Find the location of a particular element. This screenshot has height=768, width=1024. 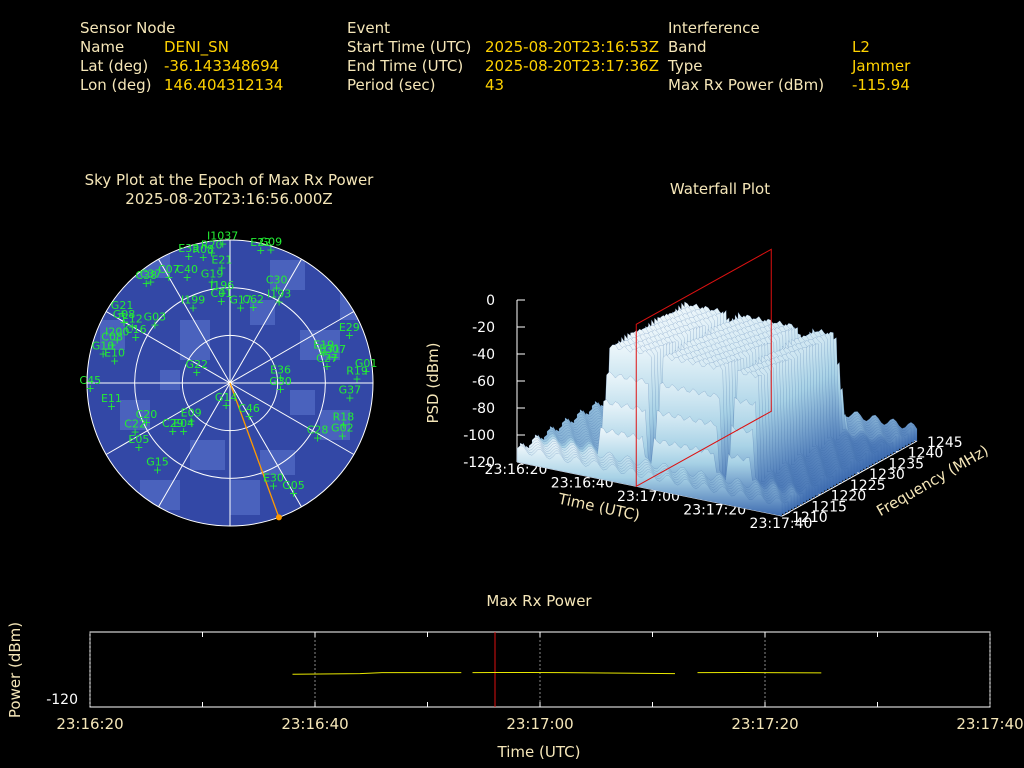

jammer-bearing-line is located at coordinates (254, 450).